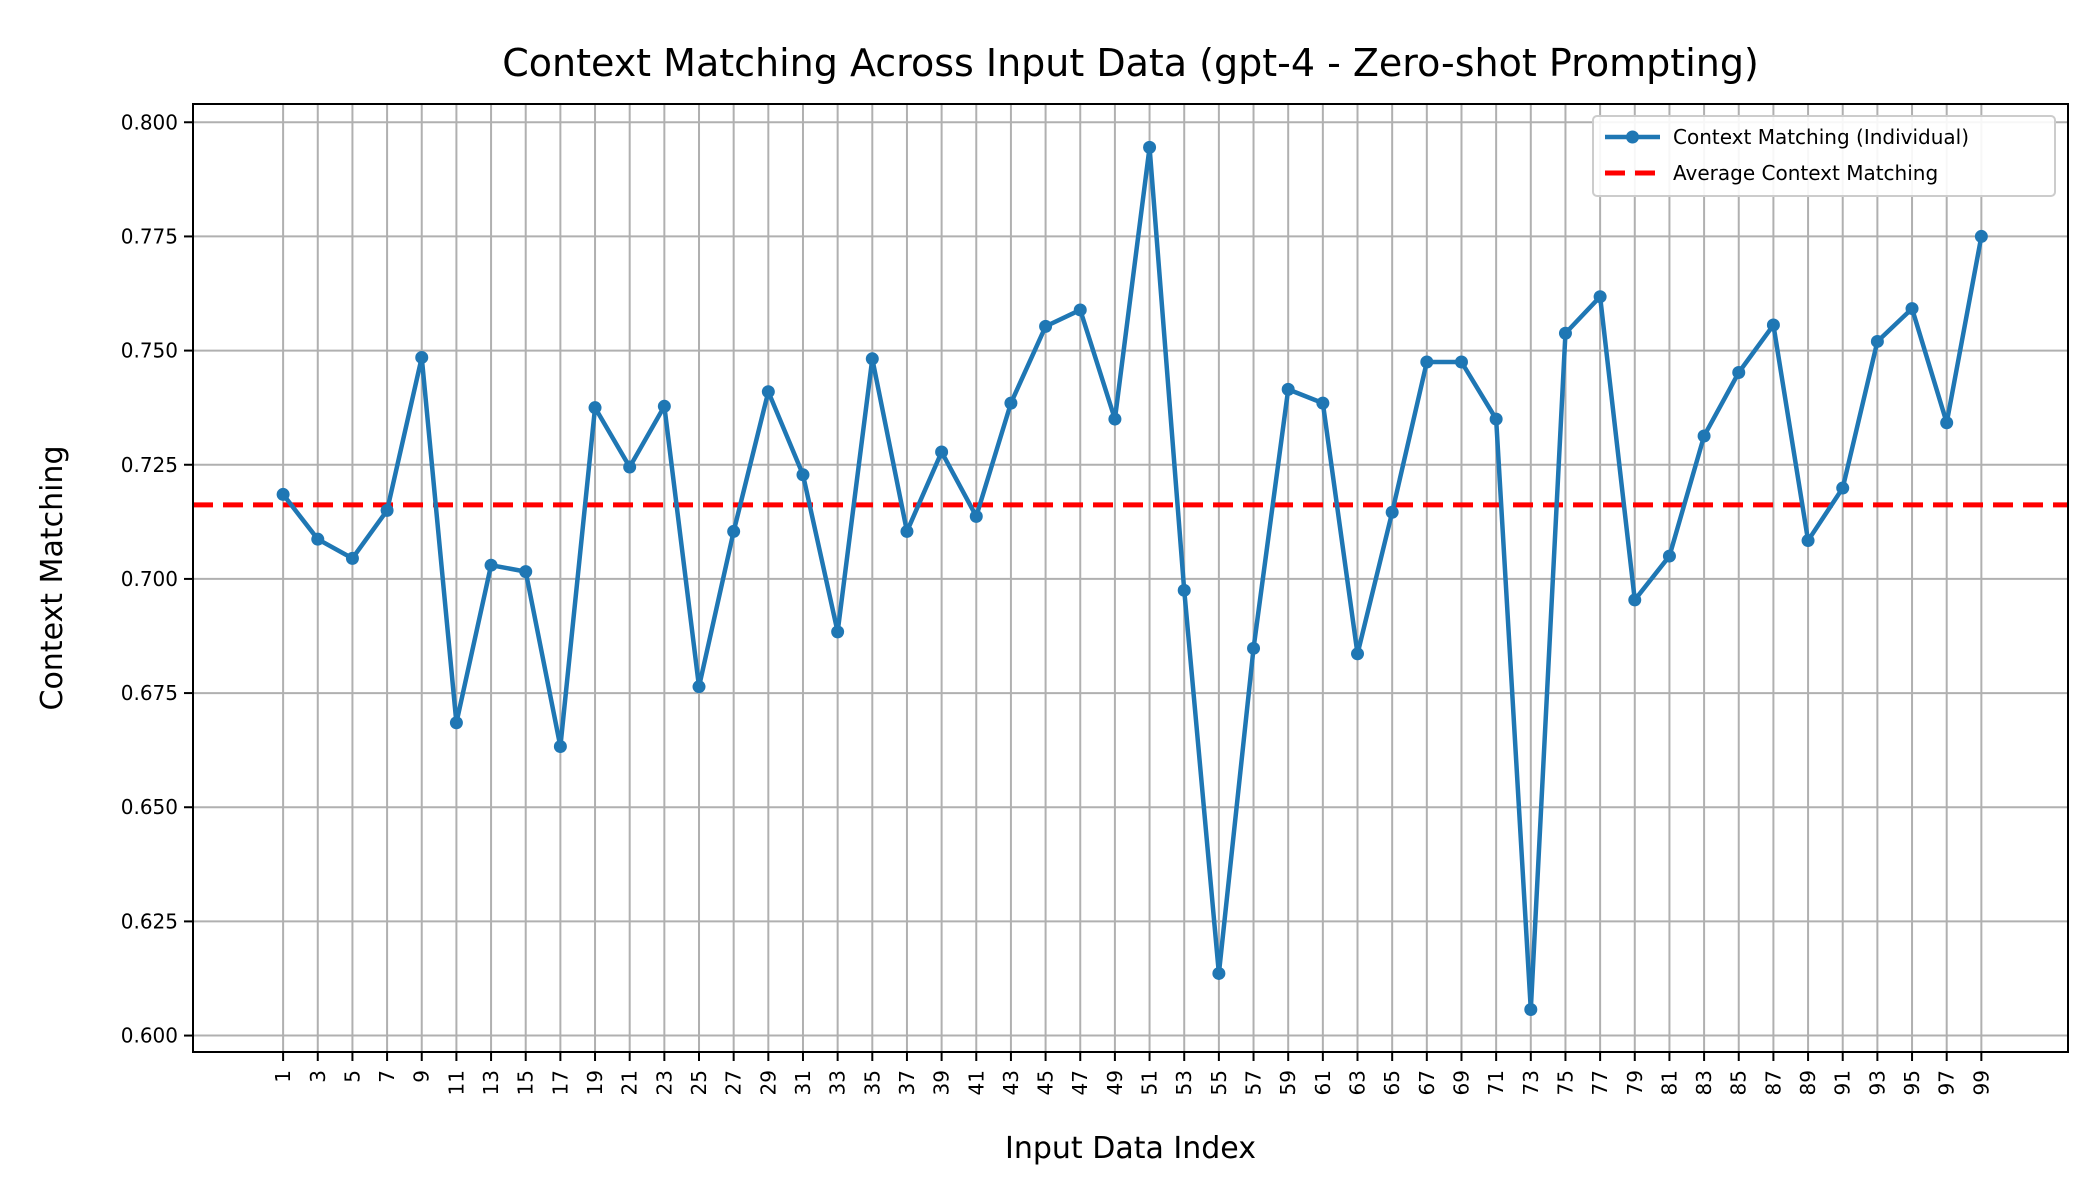 The width and height of the screenshot is (2100, 1200). Describe the element at coordinates (1427, 1082) in the screenshot. I see `x-tick-label: 67` at that location.